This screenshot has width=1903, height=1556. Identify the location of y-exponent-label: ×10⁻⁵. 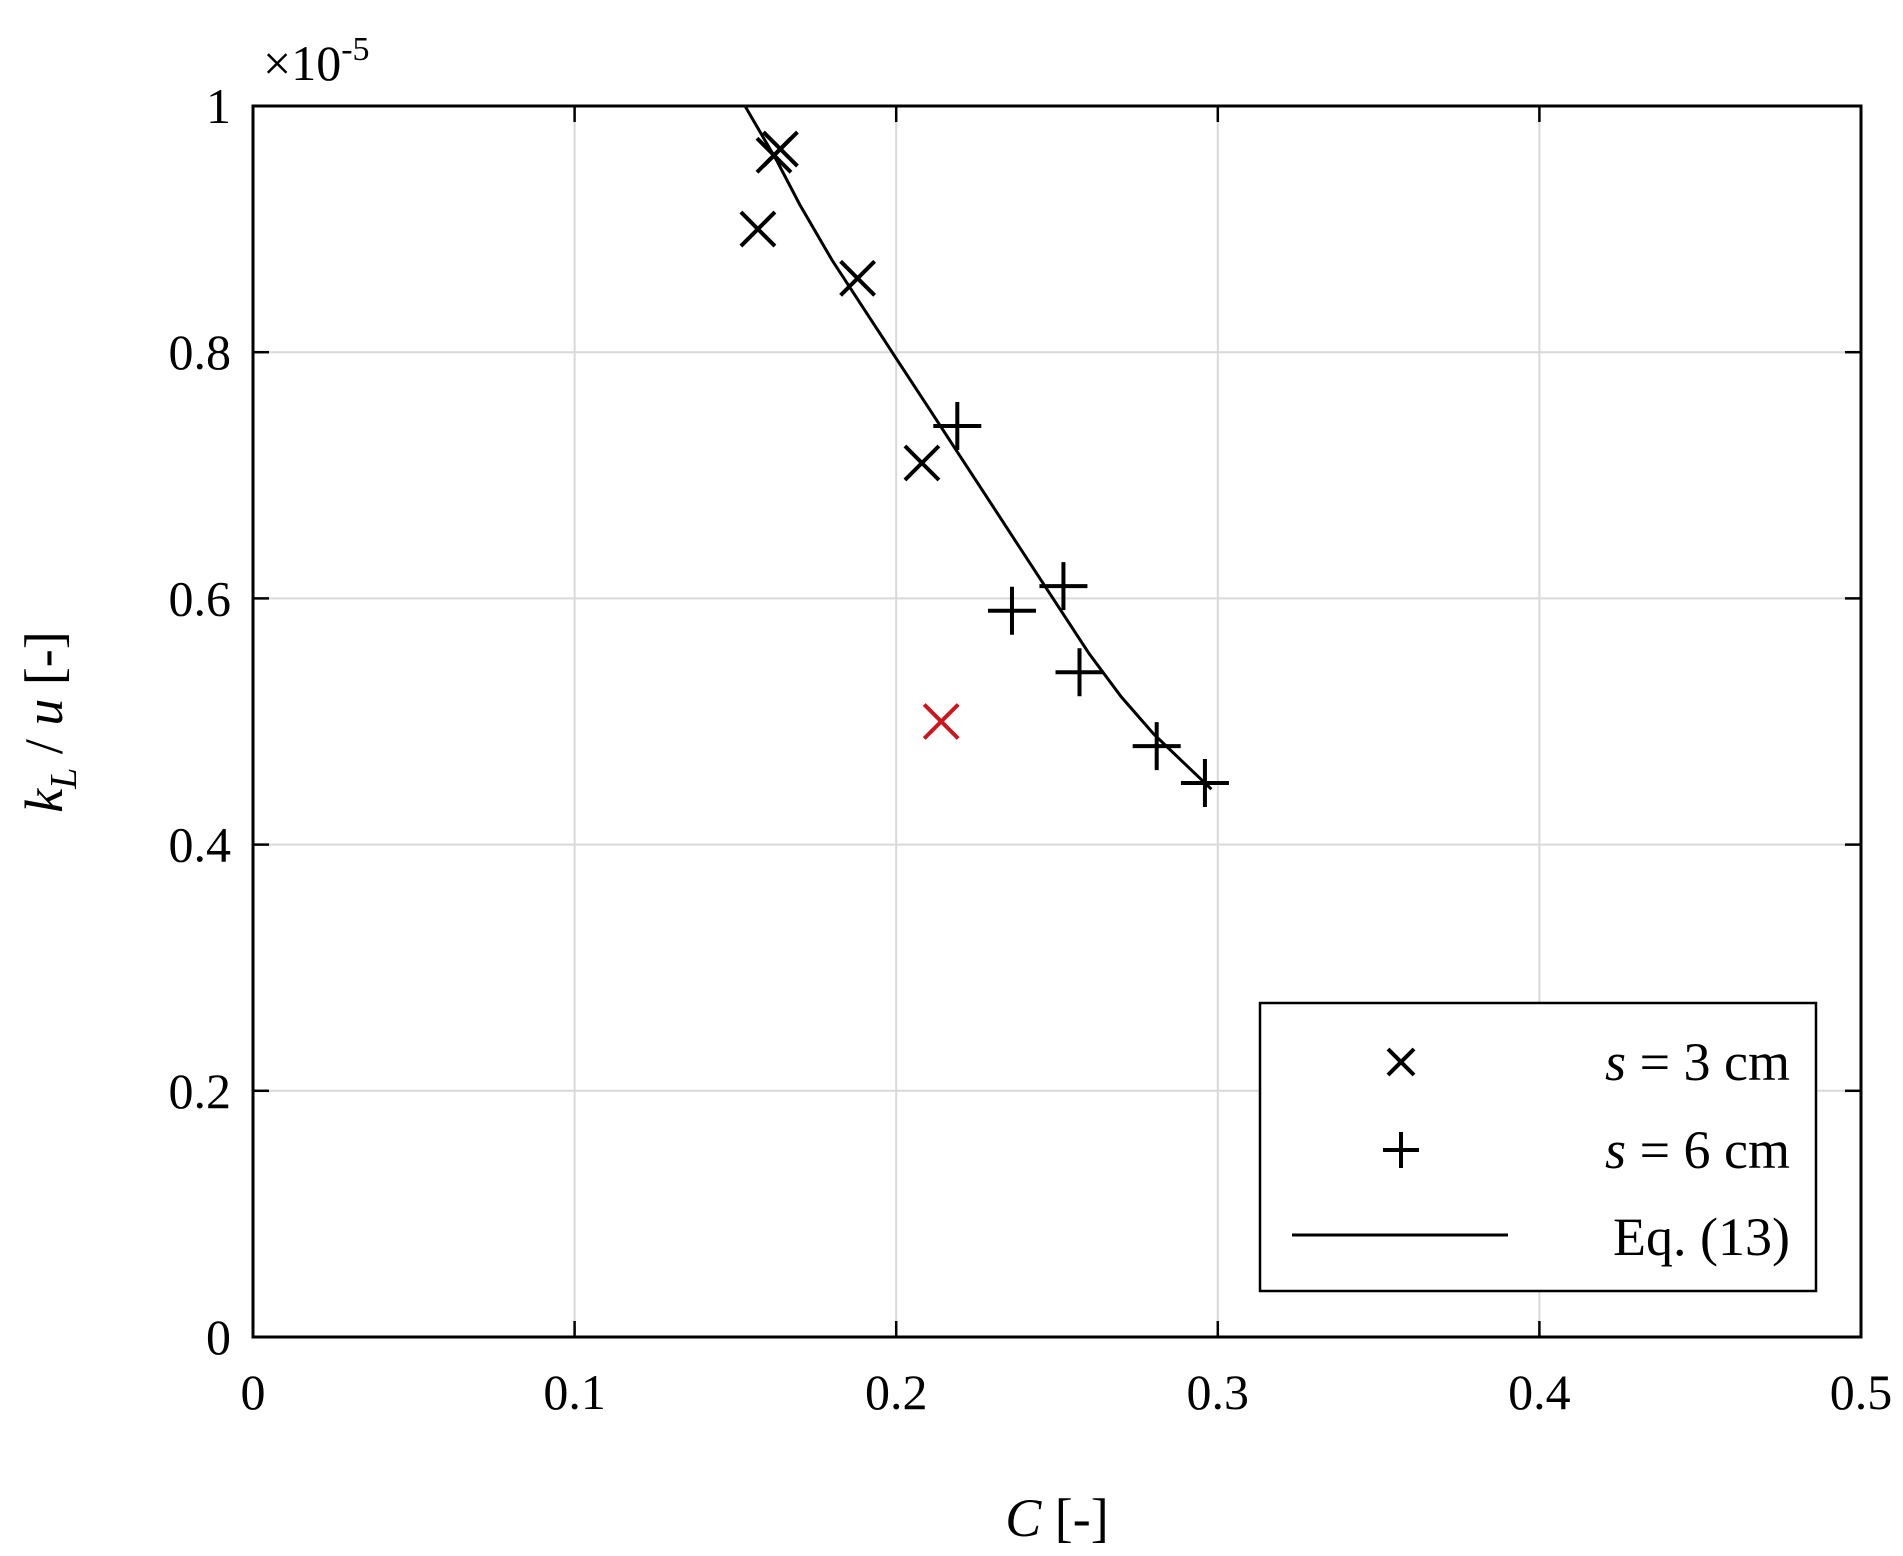
(316, 61).